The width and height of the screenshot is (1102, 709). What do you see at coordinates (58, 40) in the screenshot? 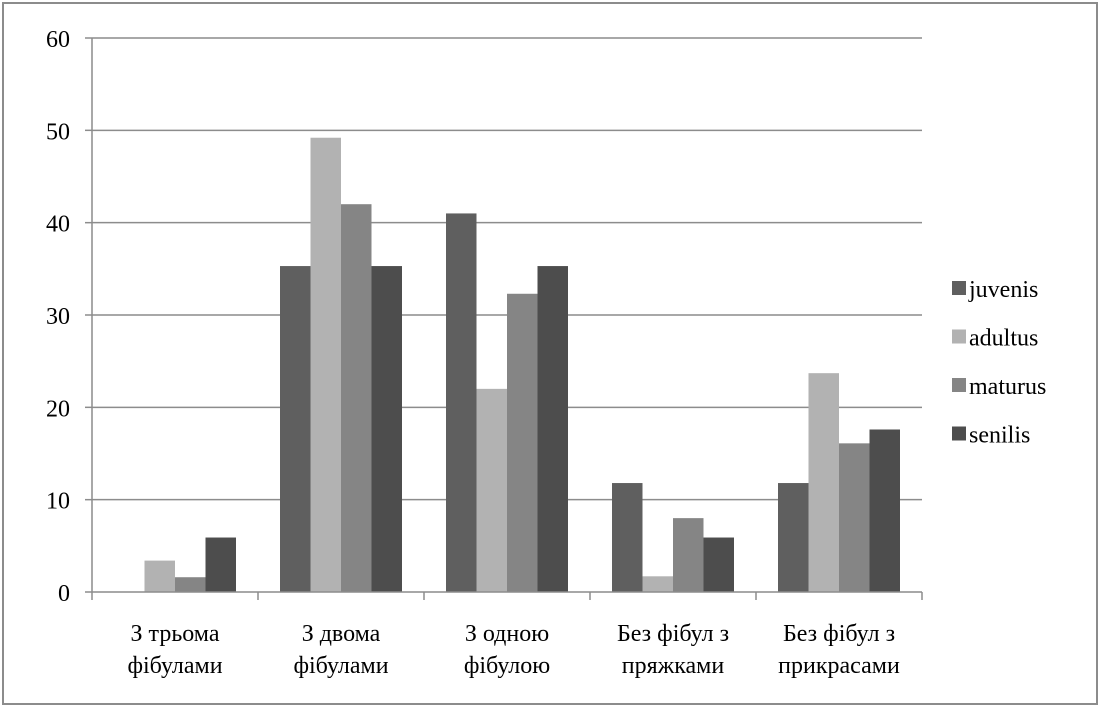
I see `y-tick-label: 60` at bounding box center [58, 40].